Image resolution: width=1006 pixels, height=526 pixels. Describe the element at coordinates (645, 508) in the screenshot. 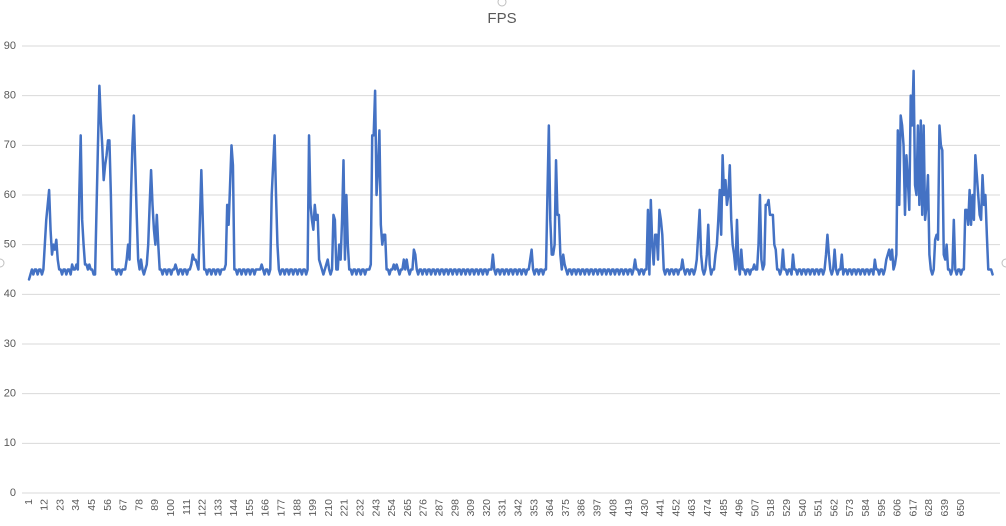

I see `x-tick-label: 430` at that location.